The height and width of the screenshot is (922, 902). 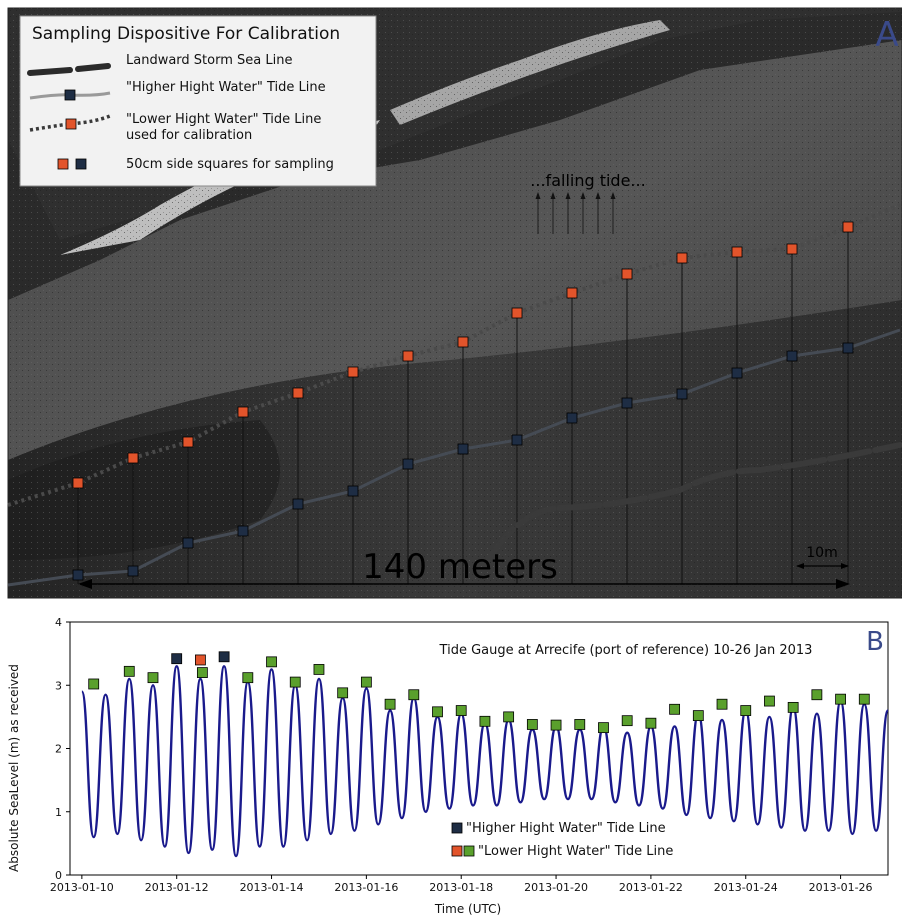 What do you see at coordinates (71, 124) in the screenshot?
I see `orange-square-icon` at bounding box center [71, 124].